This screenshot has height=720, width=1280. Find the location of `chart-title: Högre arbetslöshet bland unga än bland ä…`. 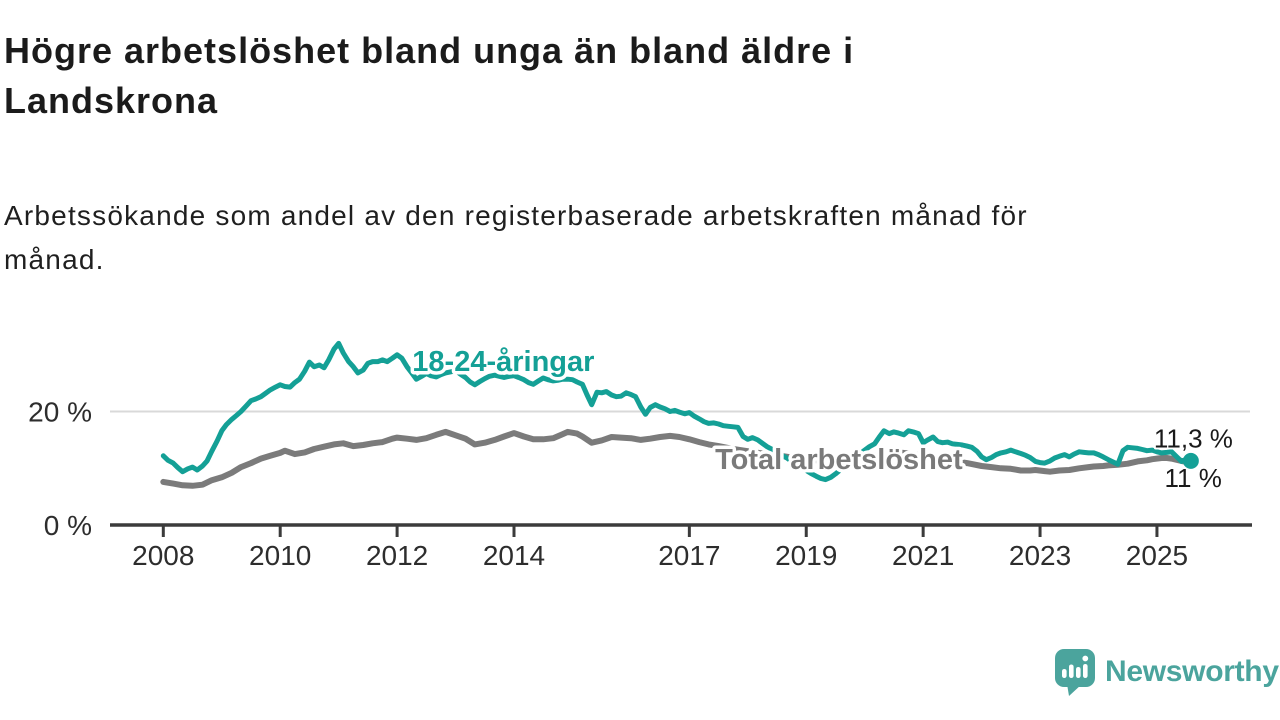

chart-title: Högre arbetslöshet bland unga än bland ä… is located at coordinates (429, 76).